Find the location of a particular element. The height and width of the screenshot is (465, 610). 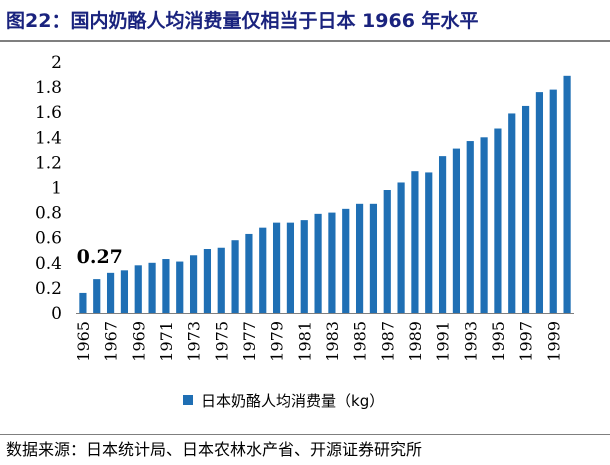

y-tick-label: 1 is located at coordinates (56, 189).